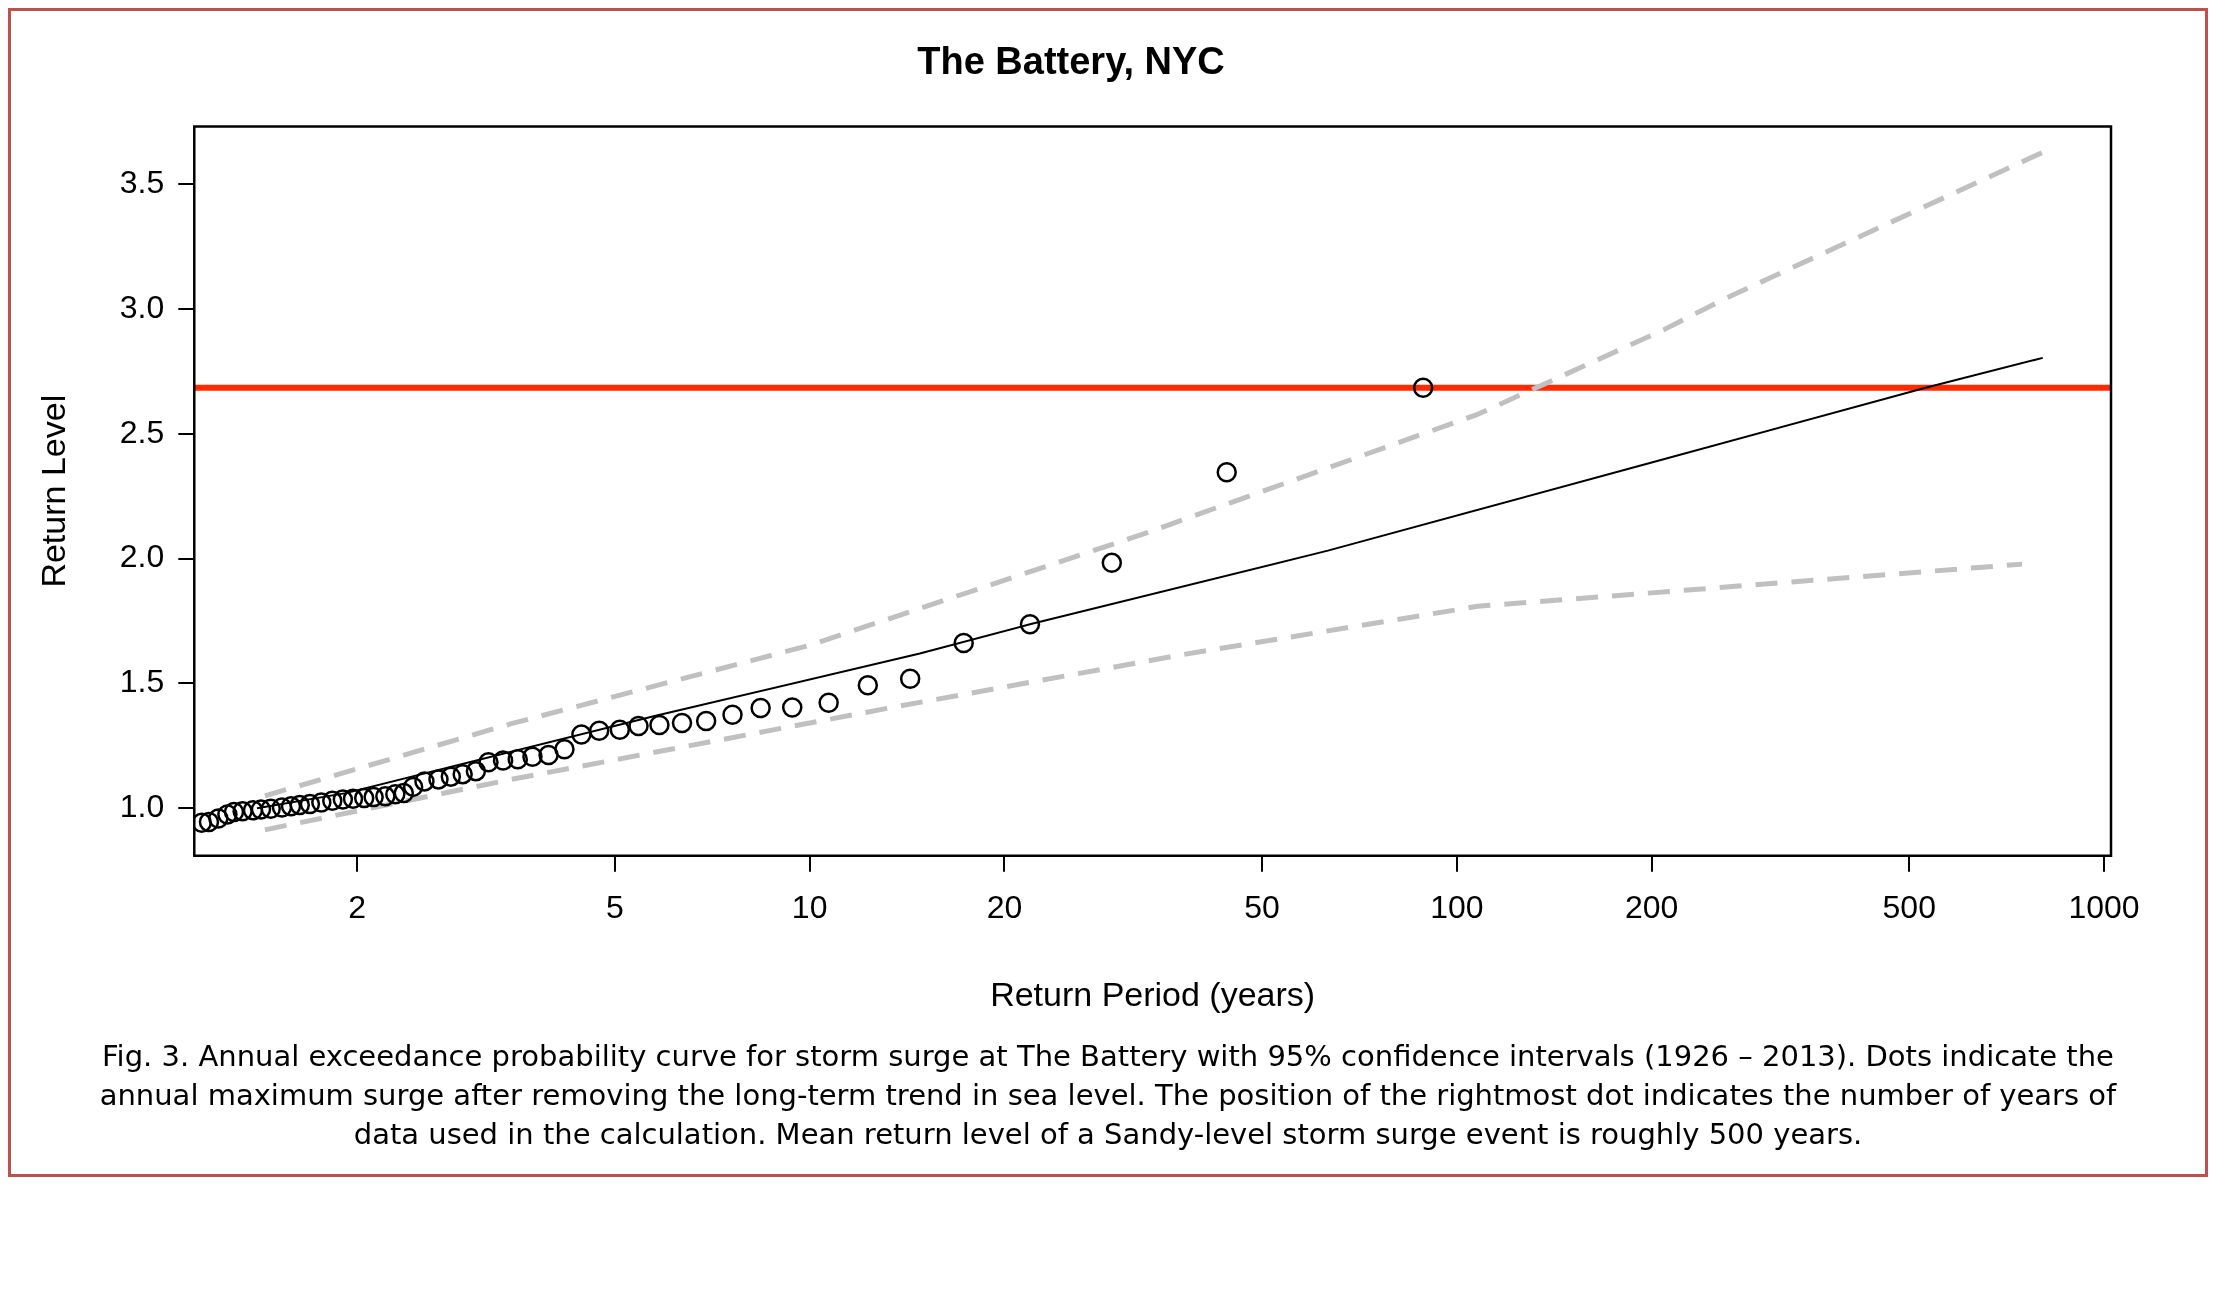 The image size is (2229, 1312). Describe the element at coordinates (1909, 906) in the screenshot. I see `x-tick-label: 500` at that location.